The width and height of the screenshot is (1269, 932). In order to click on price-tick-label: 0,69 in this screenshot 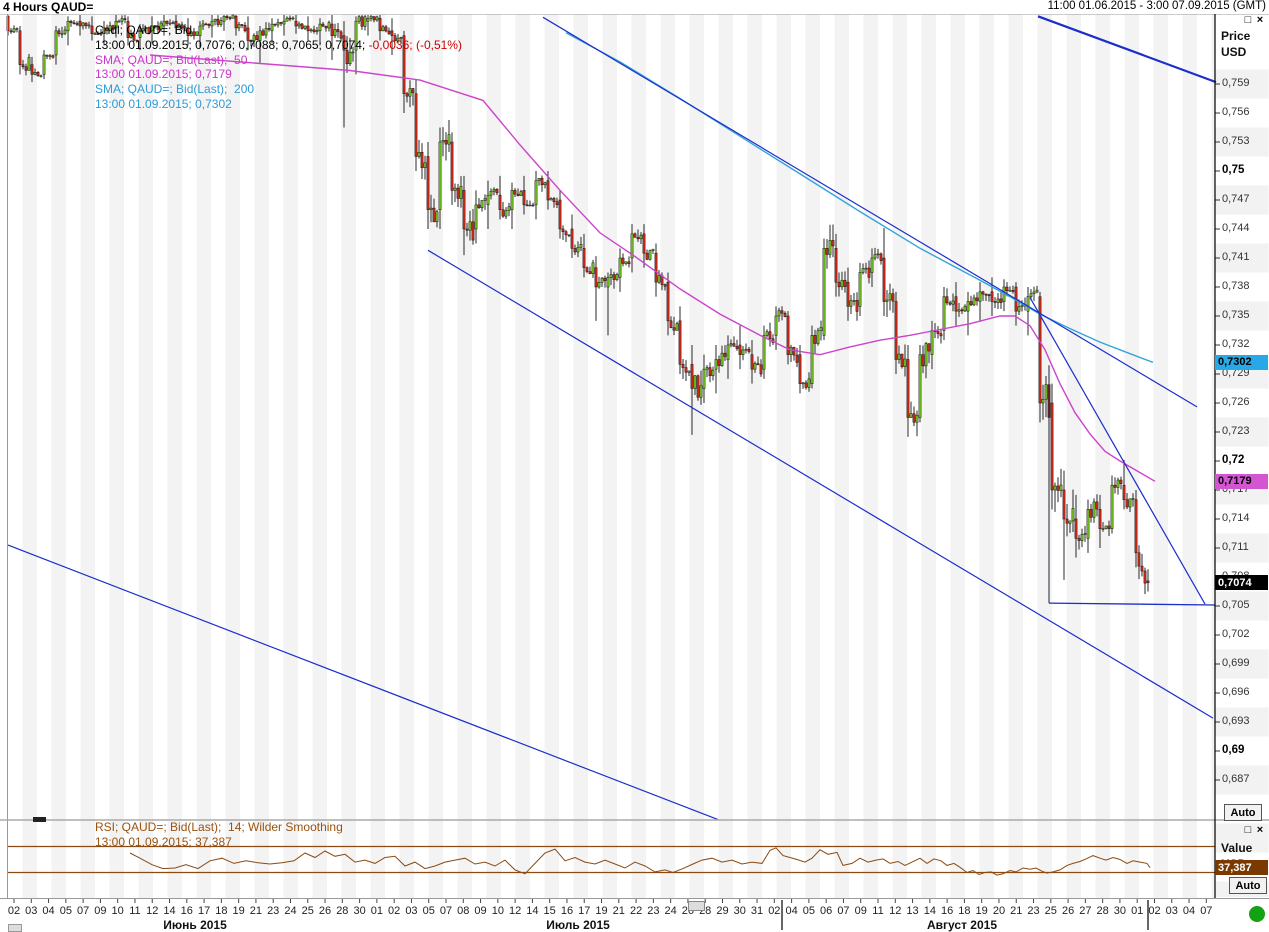, I will do `click(1233, 750)`.